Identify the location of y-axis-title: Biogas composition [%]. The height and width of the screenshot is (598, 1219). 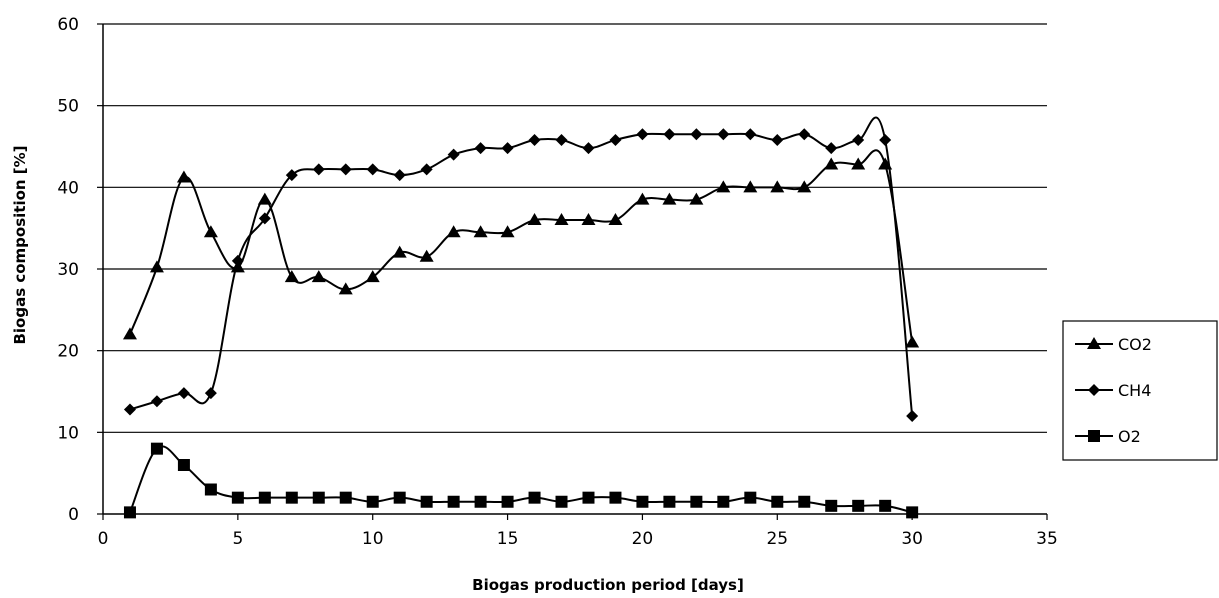
(20, 244).